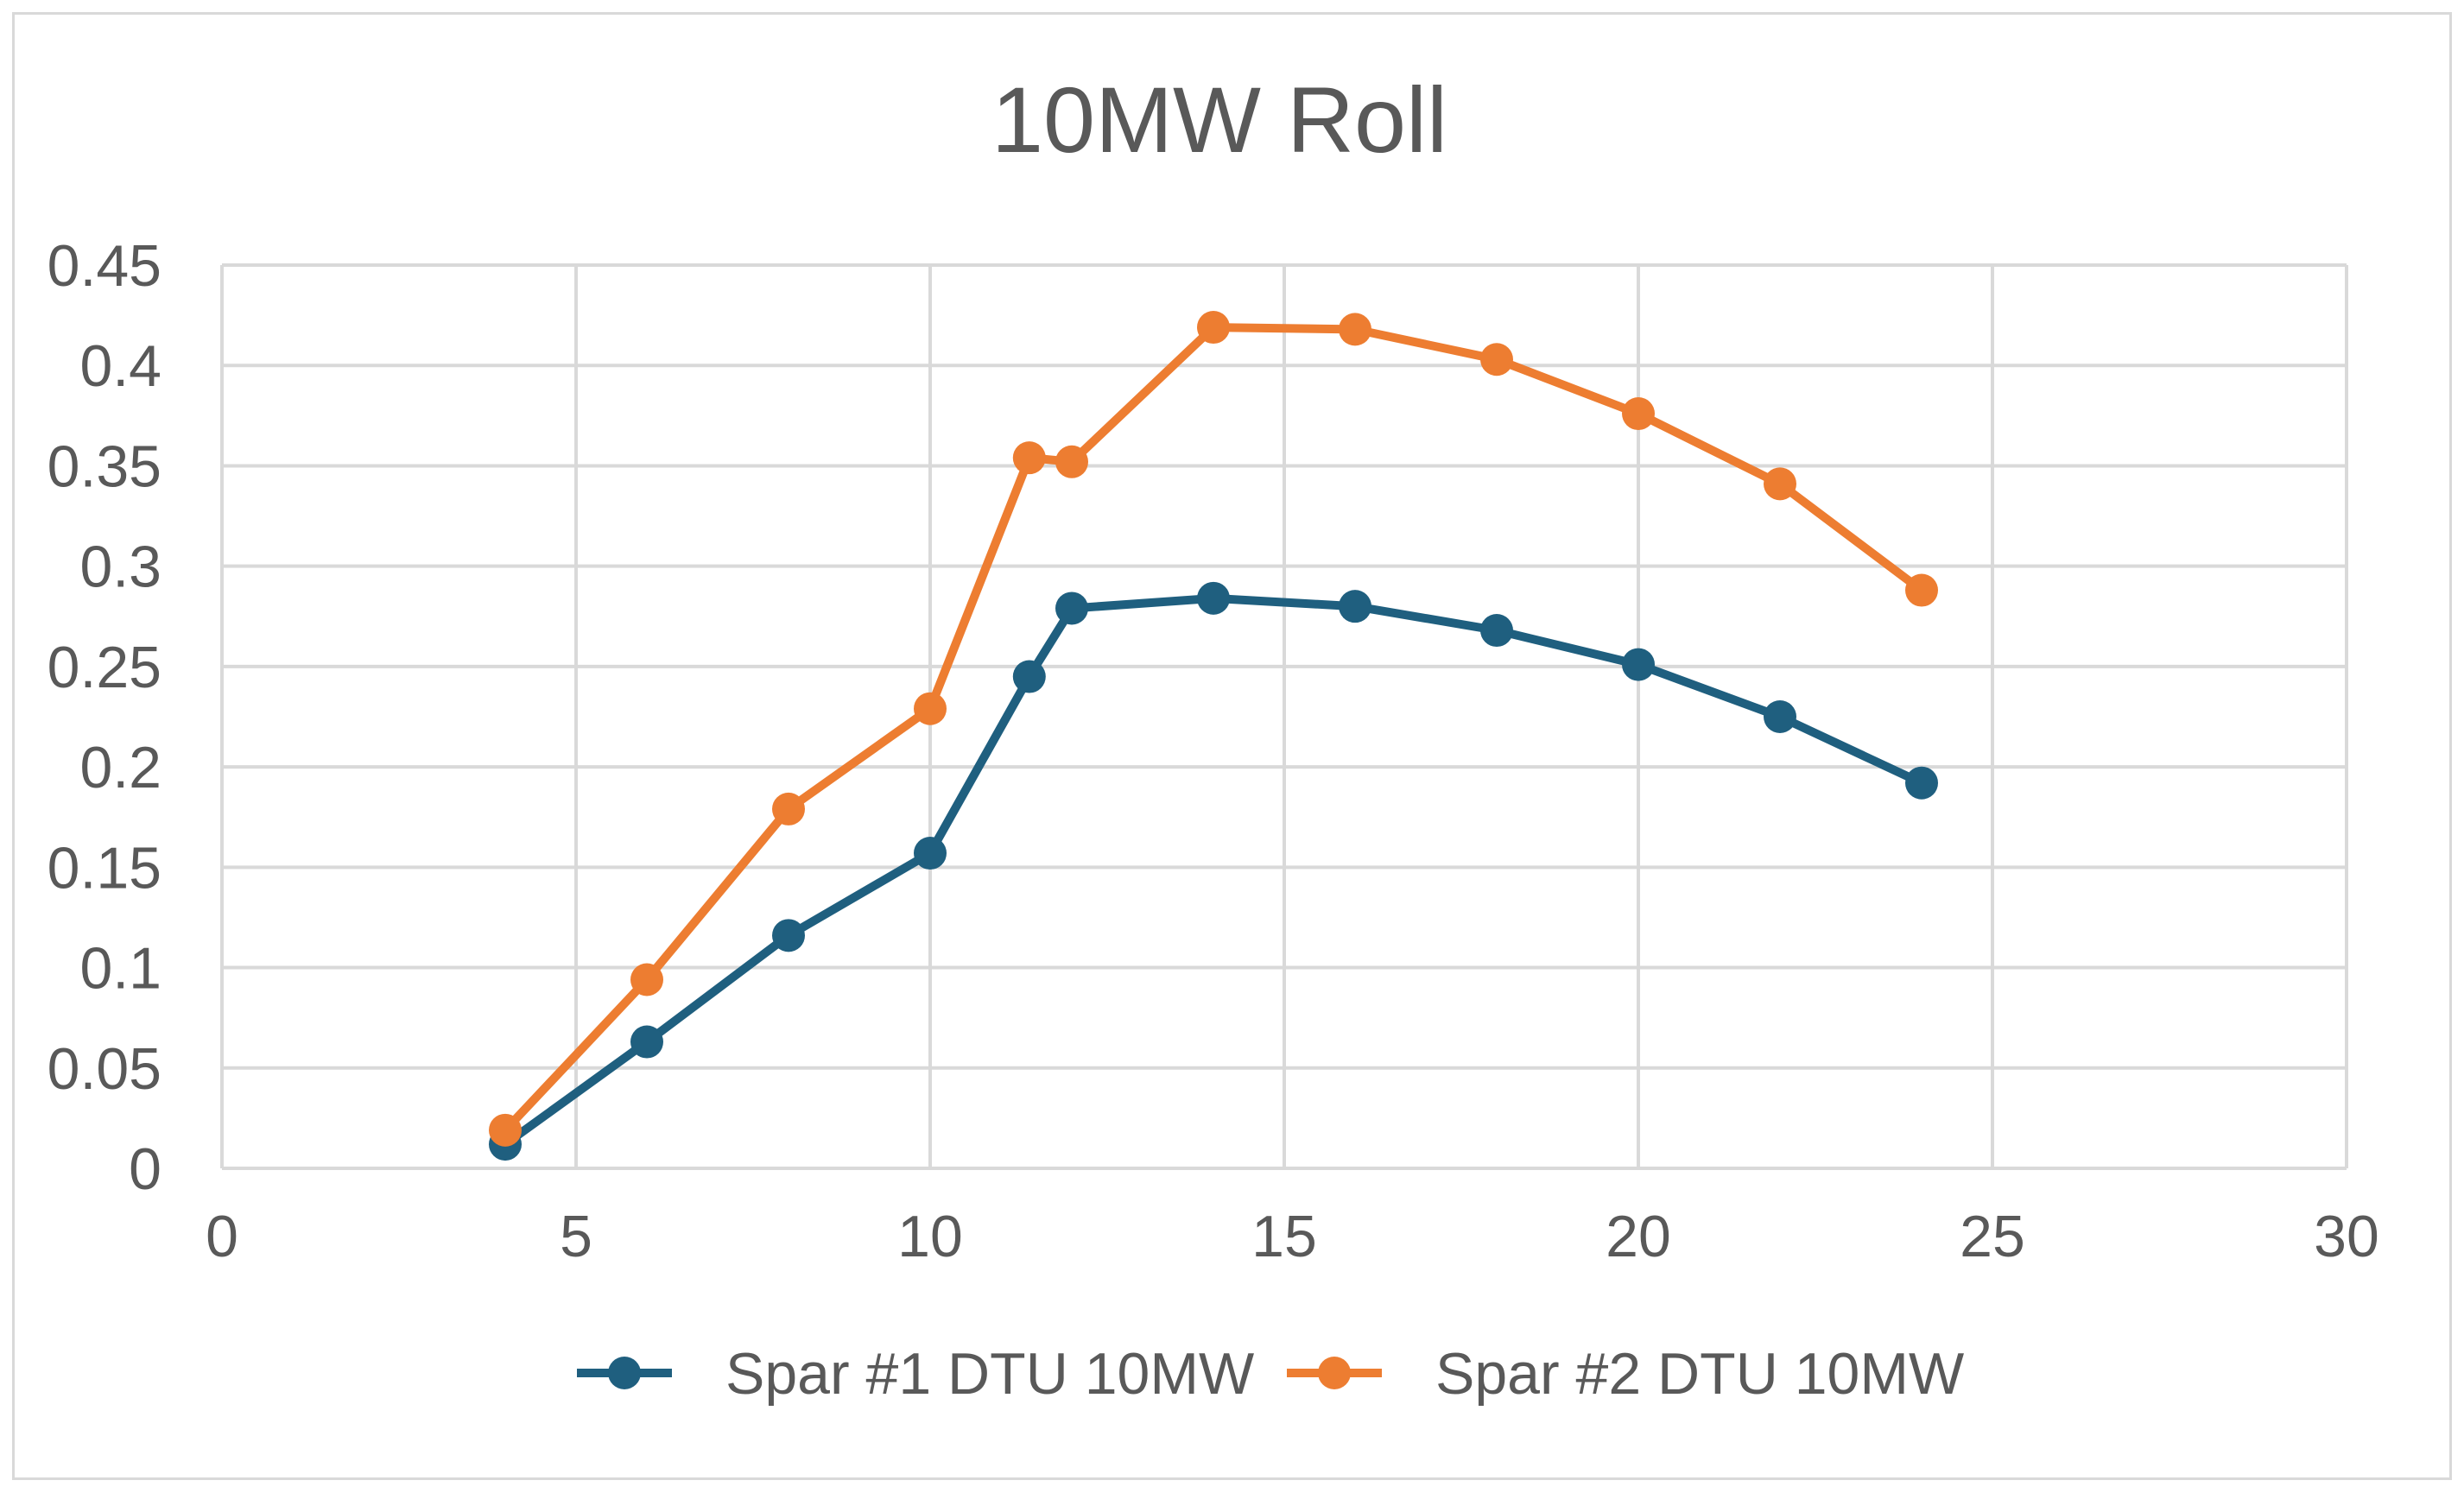  I want to click on legend-entry: Spar #2 DTU 10MW, so click(1625, 1374).